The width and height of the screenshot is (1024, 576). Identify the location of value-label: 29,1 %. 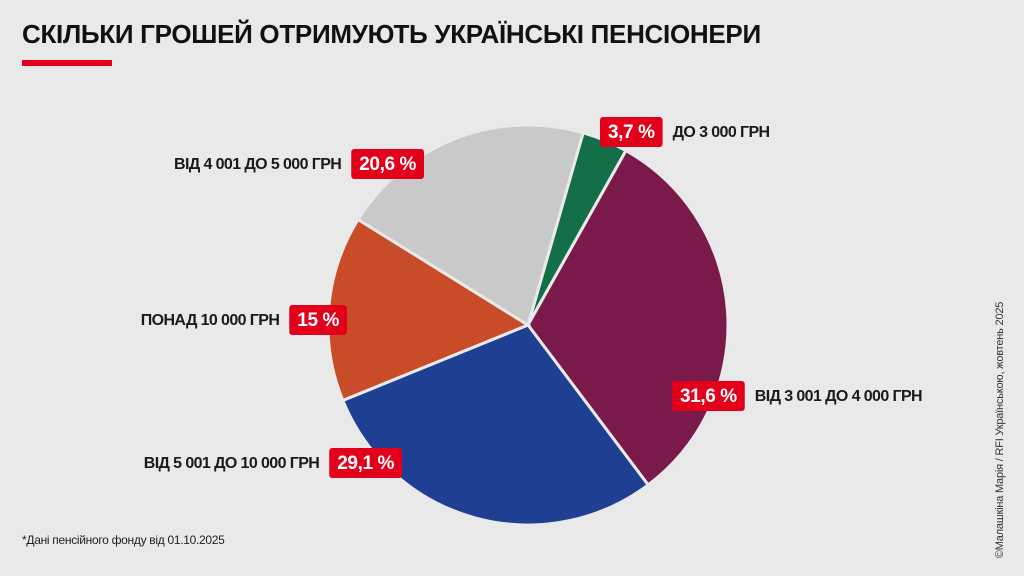
(365, 463).